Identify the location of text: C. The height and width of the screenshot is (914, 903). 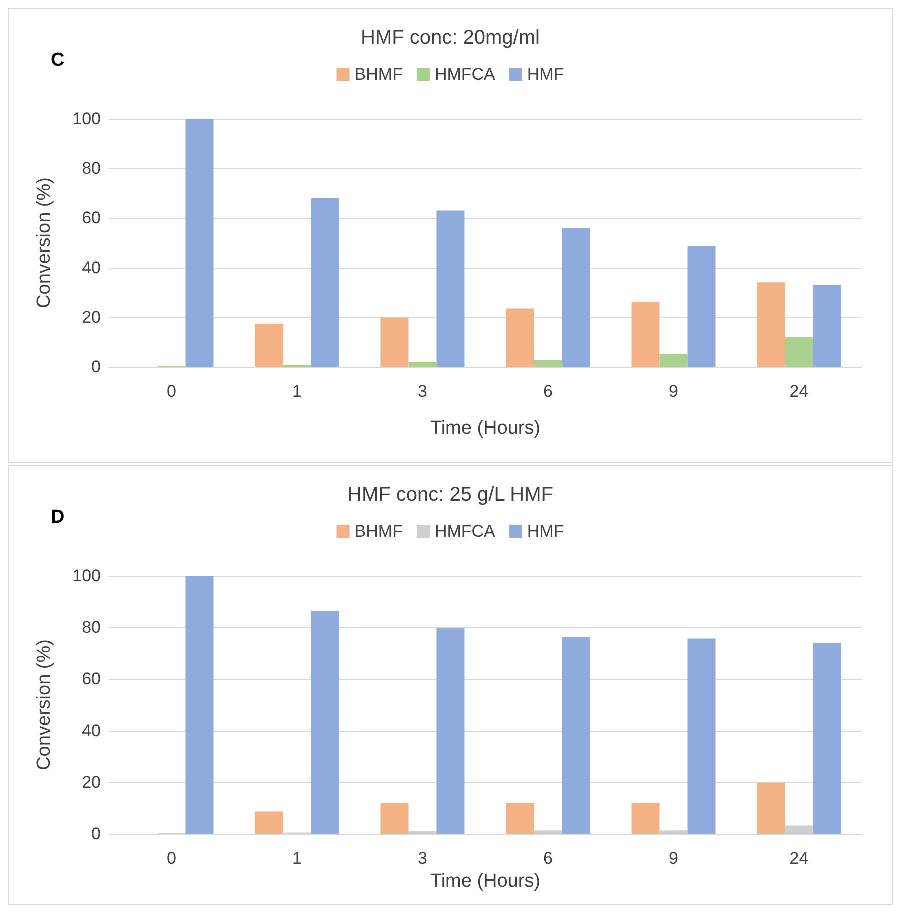
(58, 60).